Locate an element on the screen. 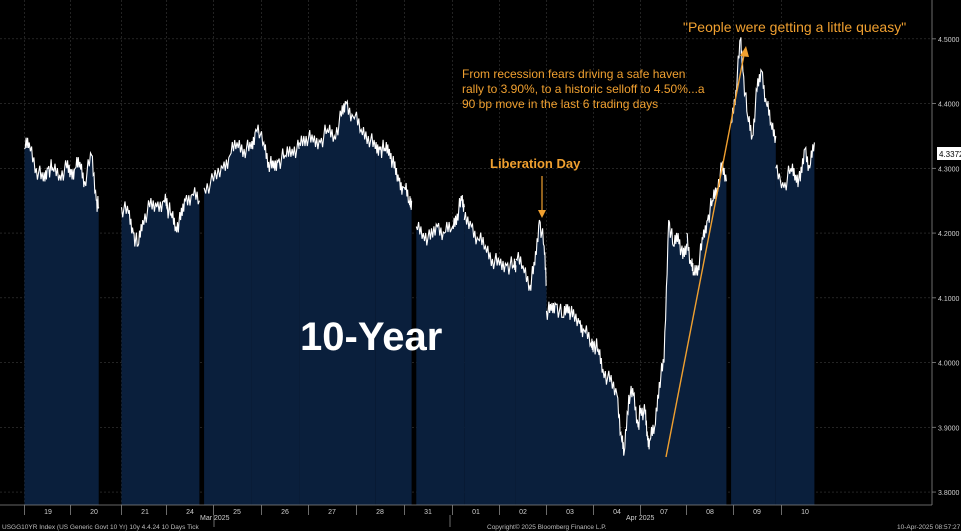 The width and height of the screenshot is (961, 531). x-tick-label: 01 is located at coordinates (476, 512).